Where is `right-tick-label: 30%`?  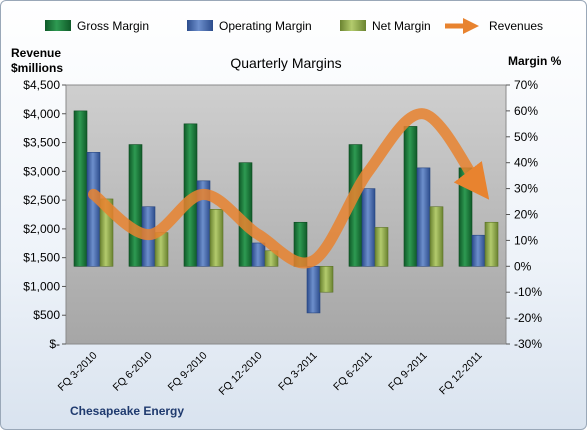
right-tick-label: 30% is located at coordinates (526, 189).